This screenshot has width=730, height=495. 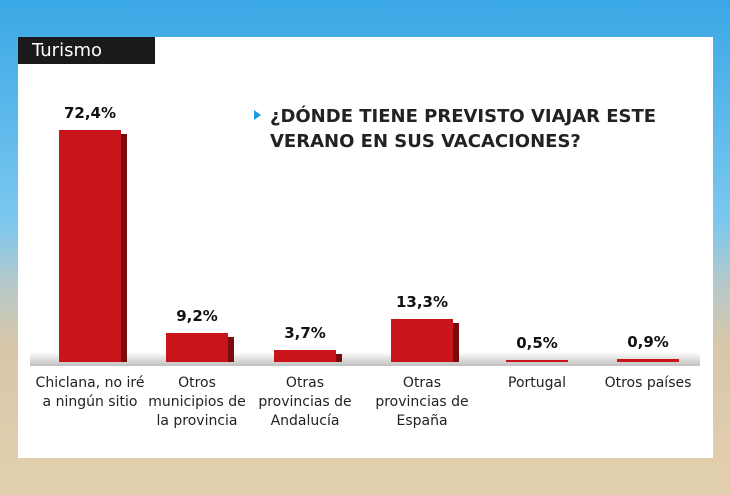 I want to click on value-label: 0,9%, so click(x=648, y=342).